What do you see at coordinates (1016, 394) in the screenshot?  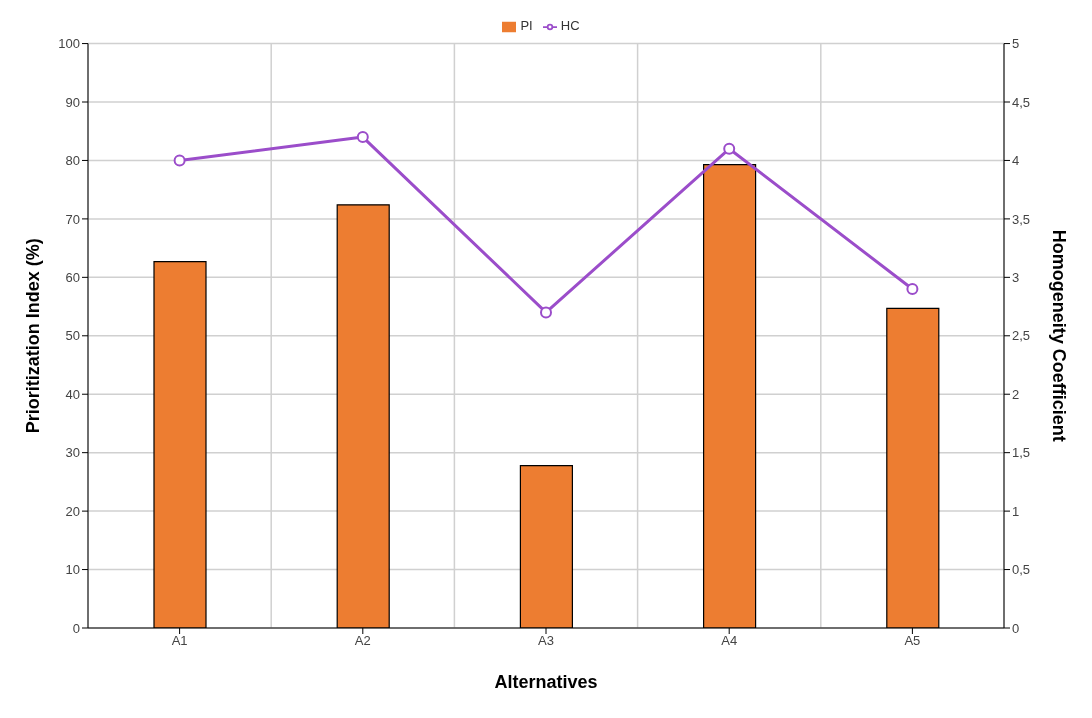 I see `y2-tick-label: 2` at bounding box center [1016, 394].